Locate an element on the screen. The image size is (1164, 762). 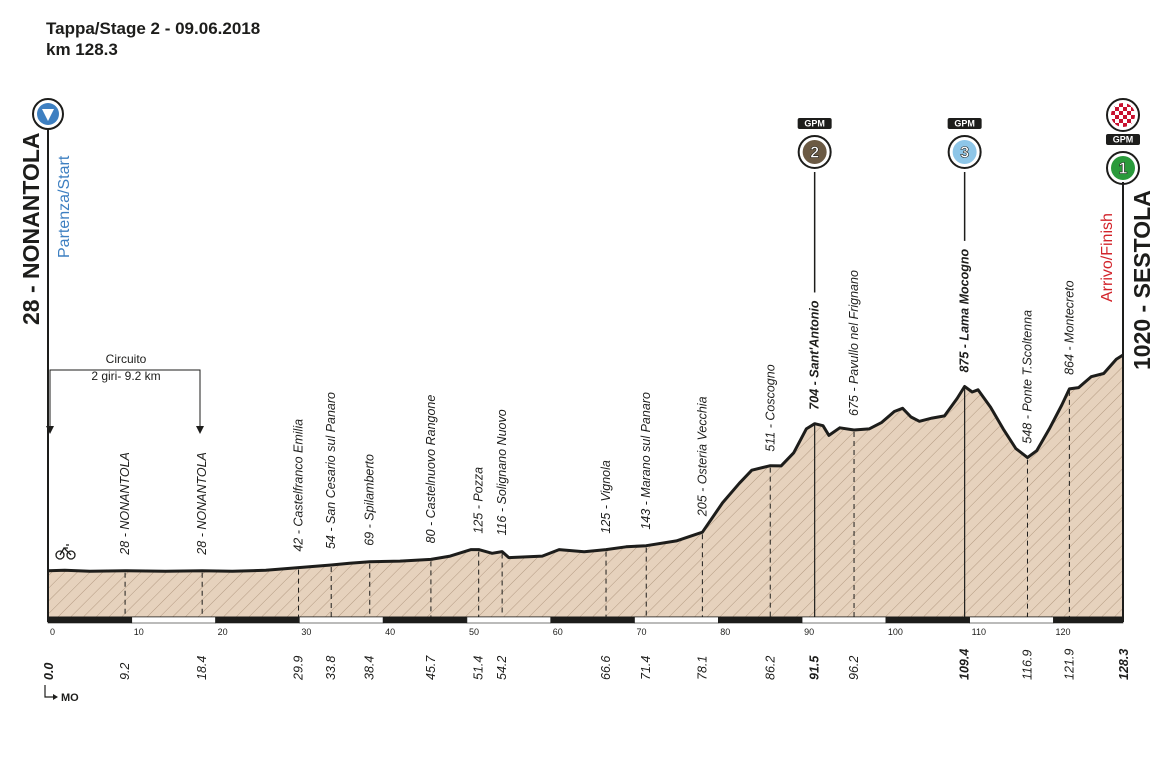
km-tick-label: 100 is located at coordinates (895, 632).